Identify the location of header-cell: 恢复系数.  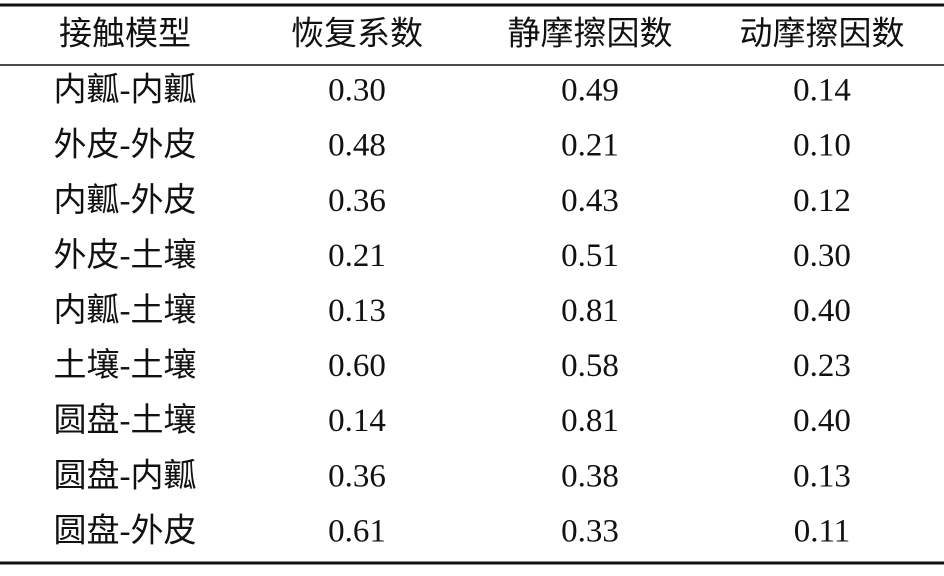
(357, 34).